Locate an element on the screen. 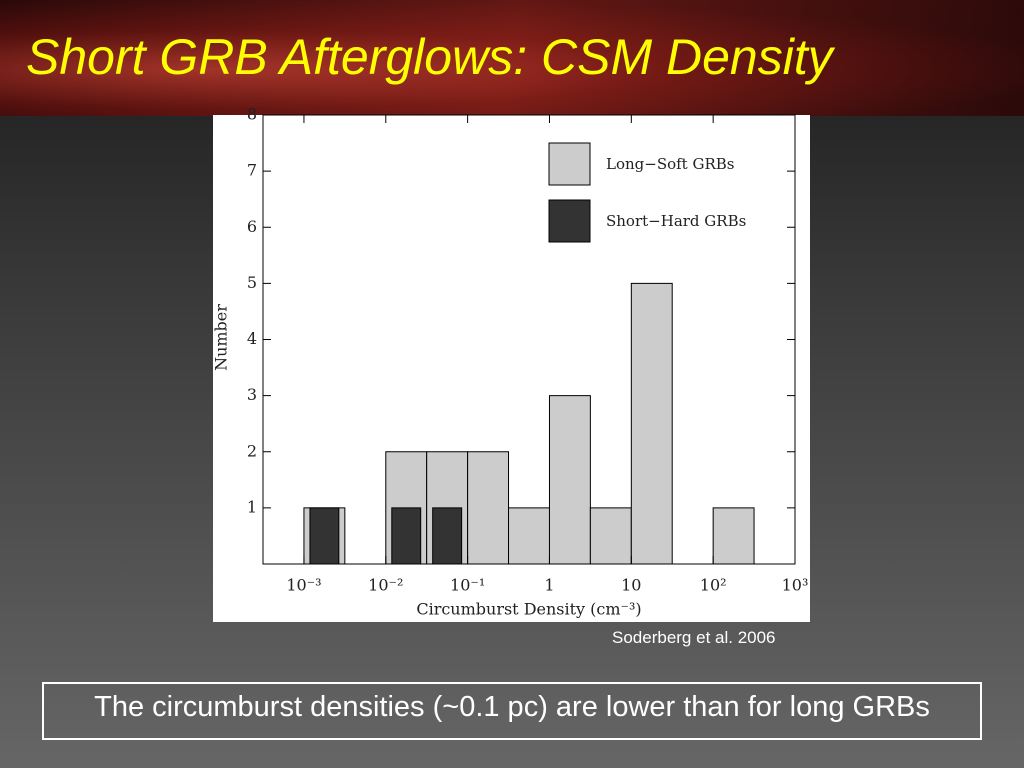 The width and height of the screenshot is (1024, 768). y-tick-label: 4 is located at coordinates (252, 338).